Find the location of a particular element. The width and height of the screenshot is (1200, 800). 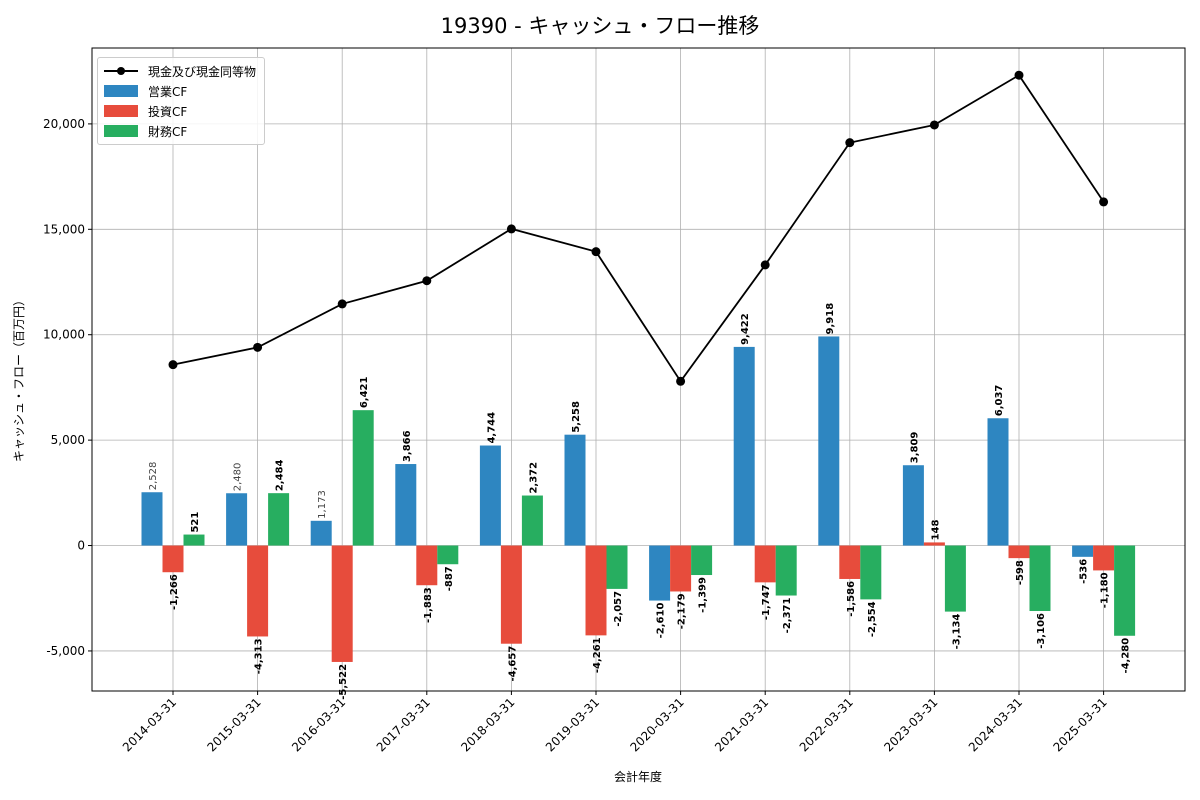

legend-item-investing-cf: 投資CF is located at coordinates (180, 111).